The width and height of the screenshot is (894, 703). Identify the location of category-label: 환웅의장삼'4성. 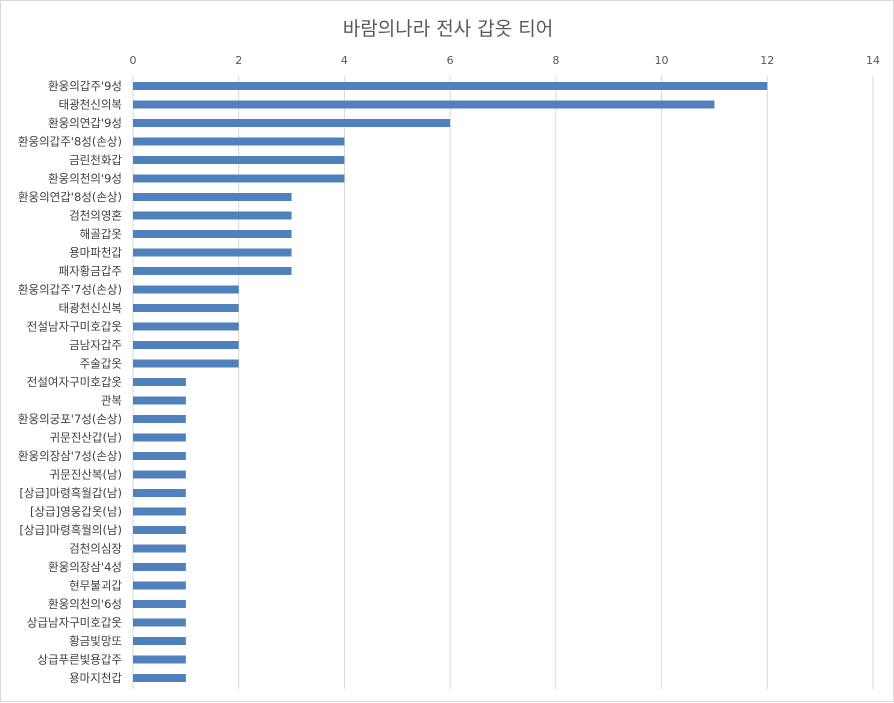
(85, 567).